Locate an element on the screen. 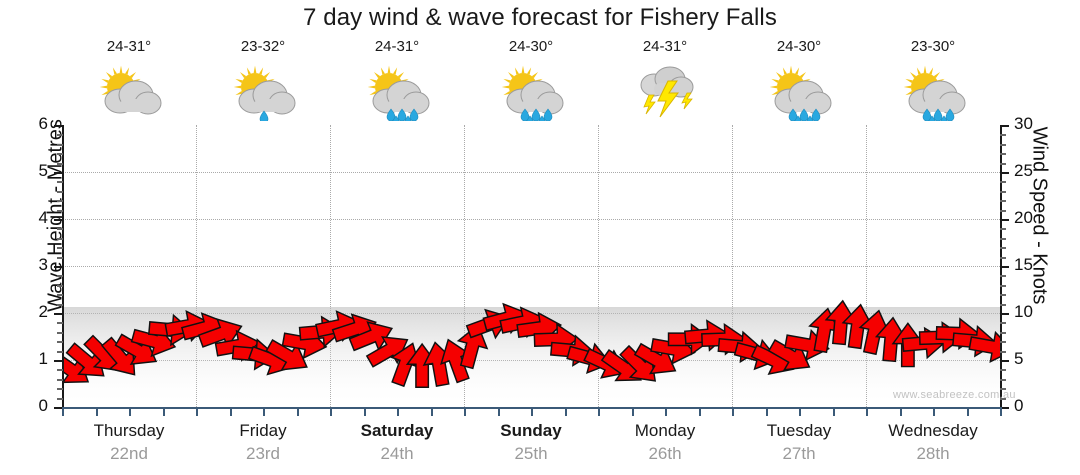 The width and height of the screenshot is (1080, 475). day-date: 26th is located at coordinates (665, 453).